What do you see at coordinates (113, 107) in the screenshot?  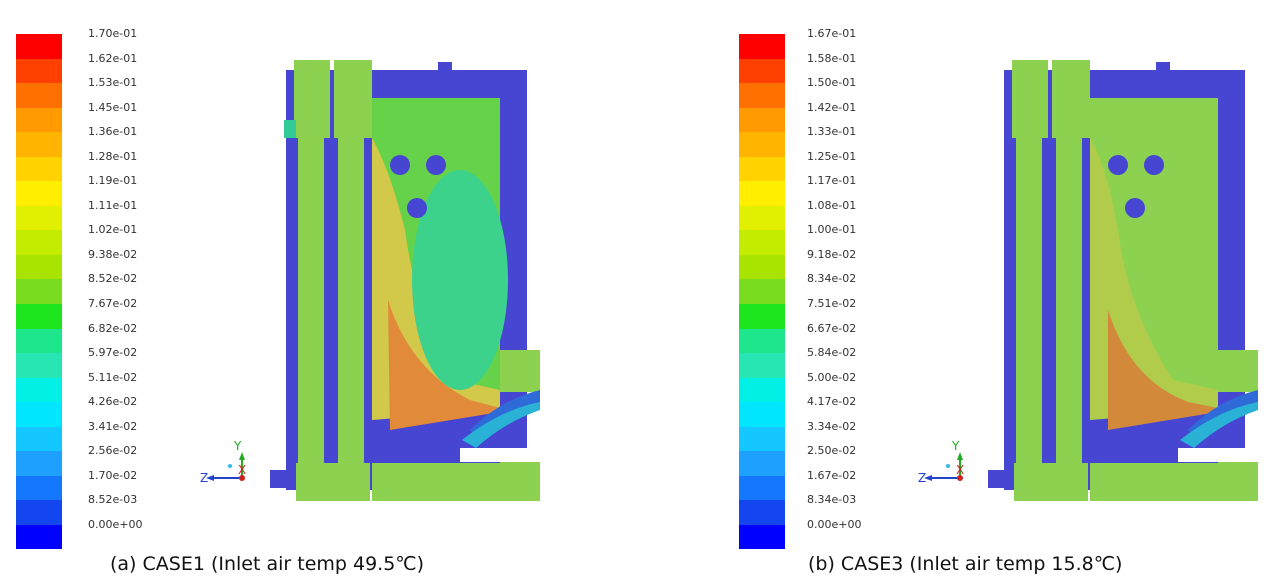 I see `colorbar-tick-label: 1.45e-01` at bounding box center [113, 107].